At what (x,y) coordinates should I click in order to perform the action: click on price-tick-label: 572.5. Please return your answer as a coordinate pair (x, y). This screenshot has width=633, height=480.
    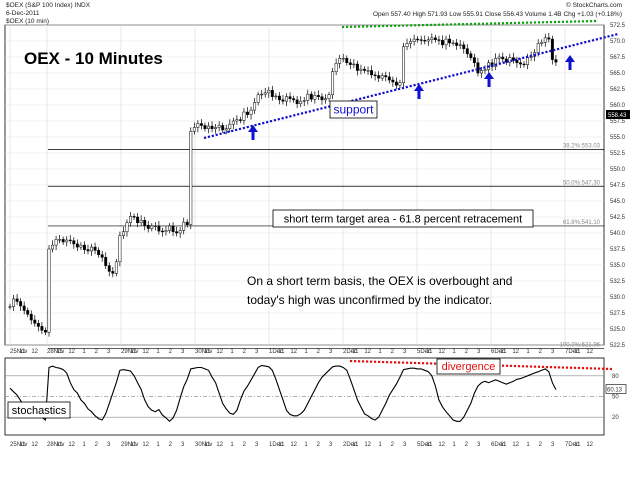
    Looking at the image, I should click on (618, 26).